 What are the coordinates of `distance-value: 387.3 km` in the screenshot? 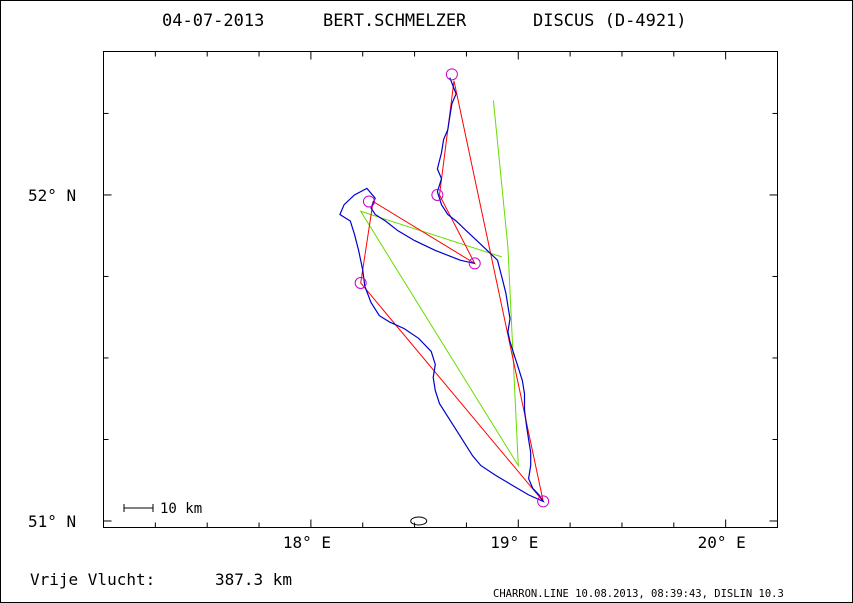 It's located at (253, 579).